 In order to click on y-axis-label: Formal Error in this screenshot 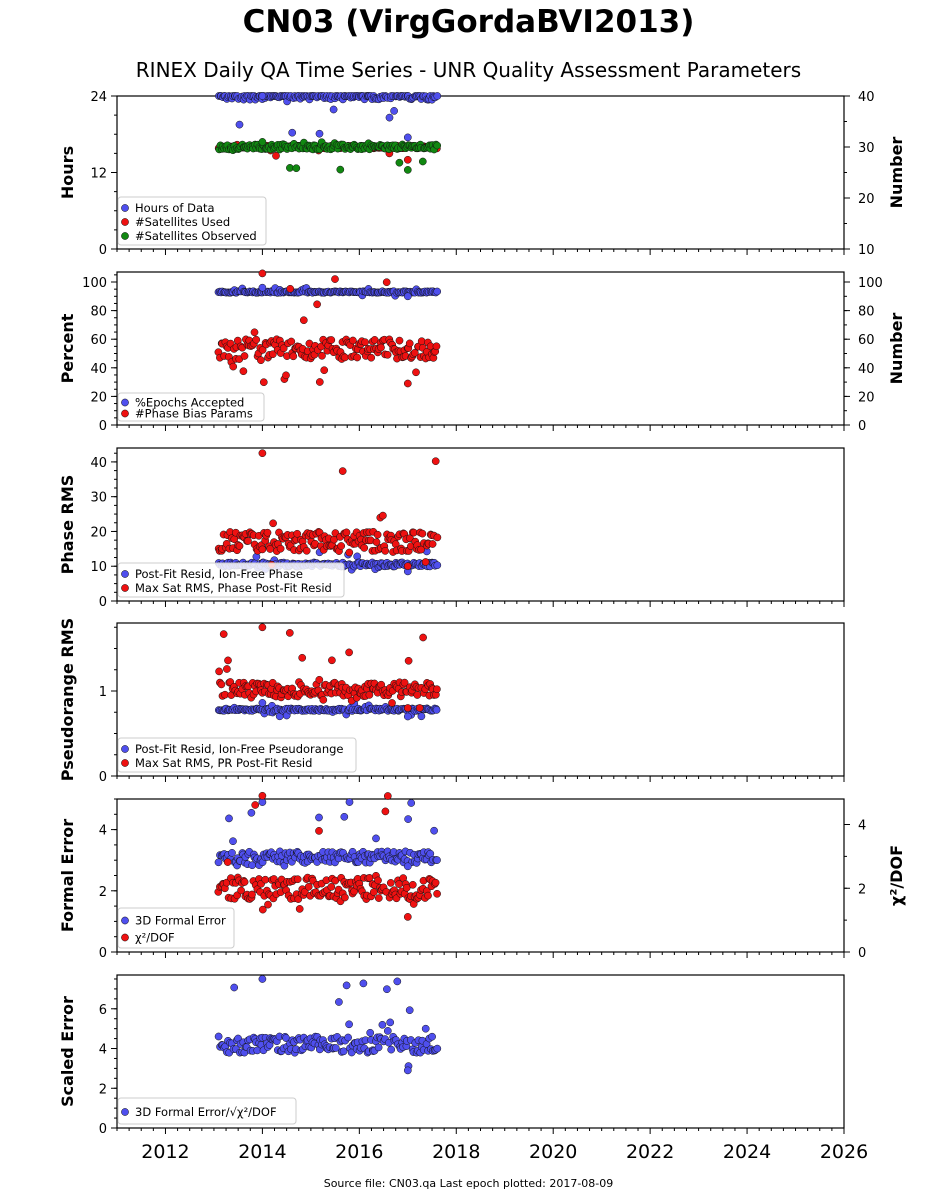, I will do `click(67, 875)`.